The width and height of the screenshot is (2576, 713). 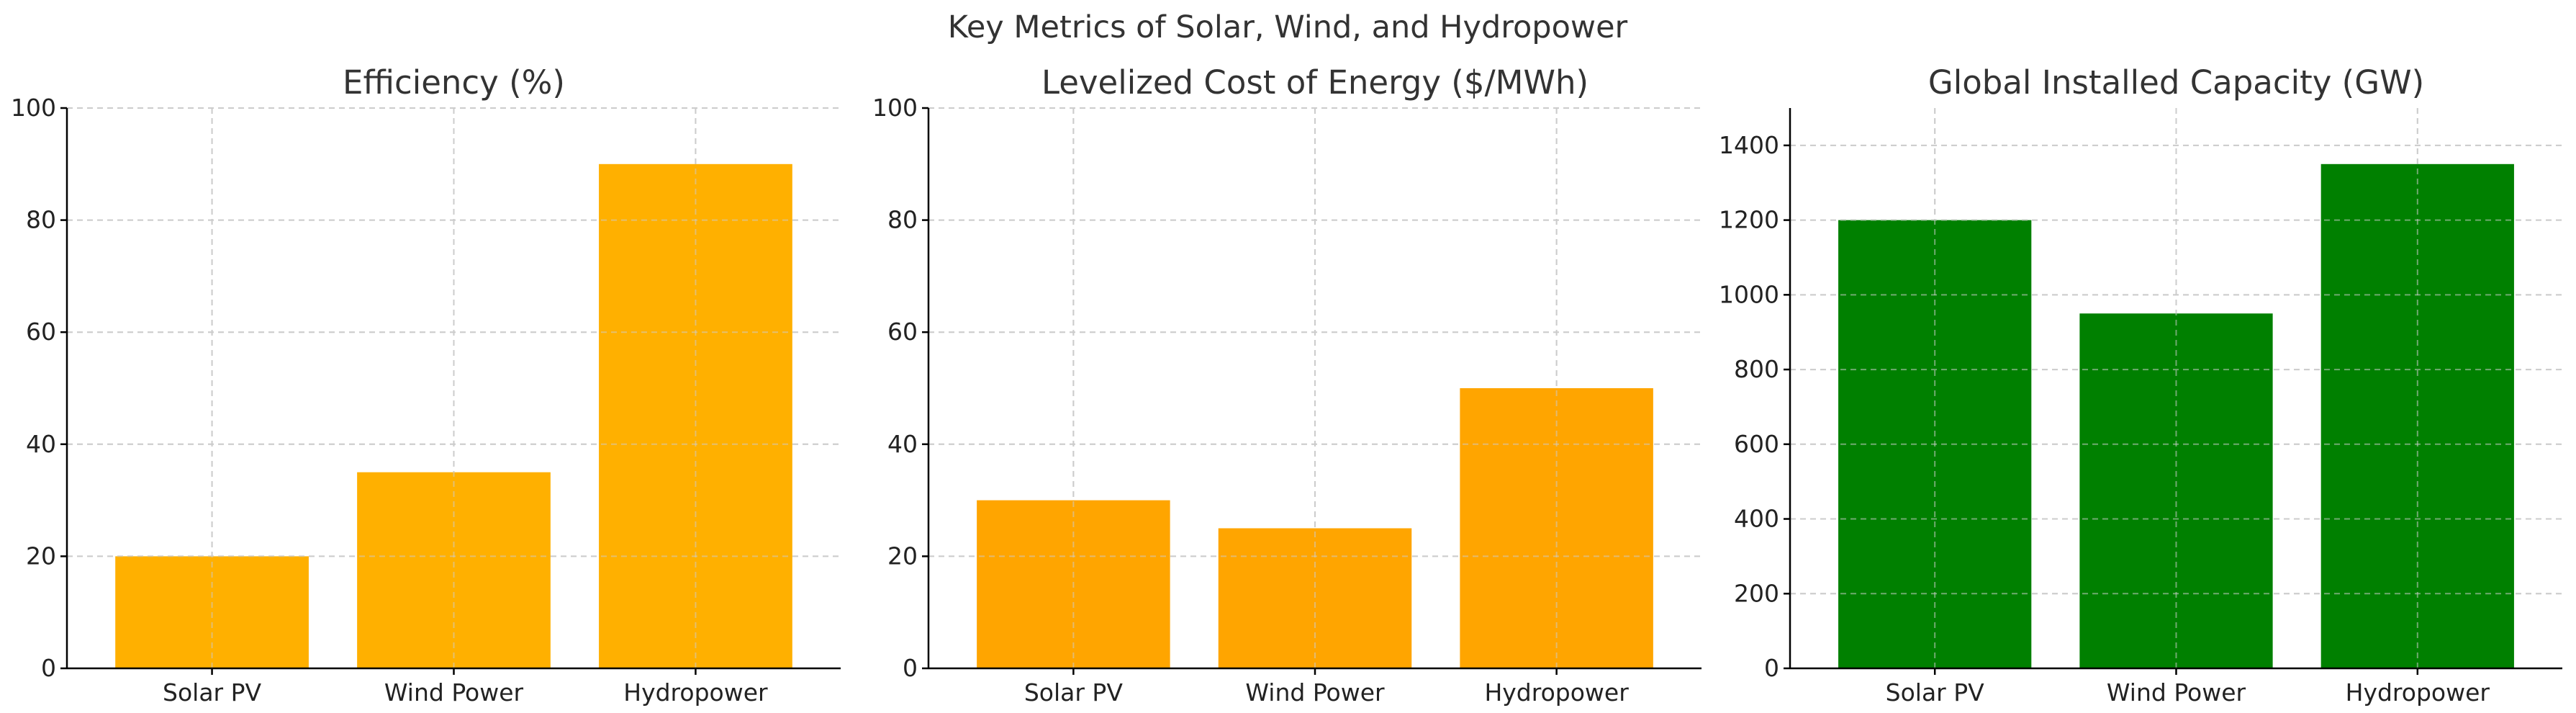 I want to click on y-tick-label: 1200, so click(x=1749, y=220).